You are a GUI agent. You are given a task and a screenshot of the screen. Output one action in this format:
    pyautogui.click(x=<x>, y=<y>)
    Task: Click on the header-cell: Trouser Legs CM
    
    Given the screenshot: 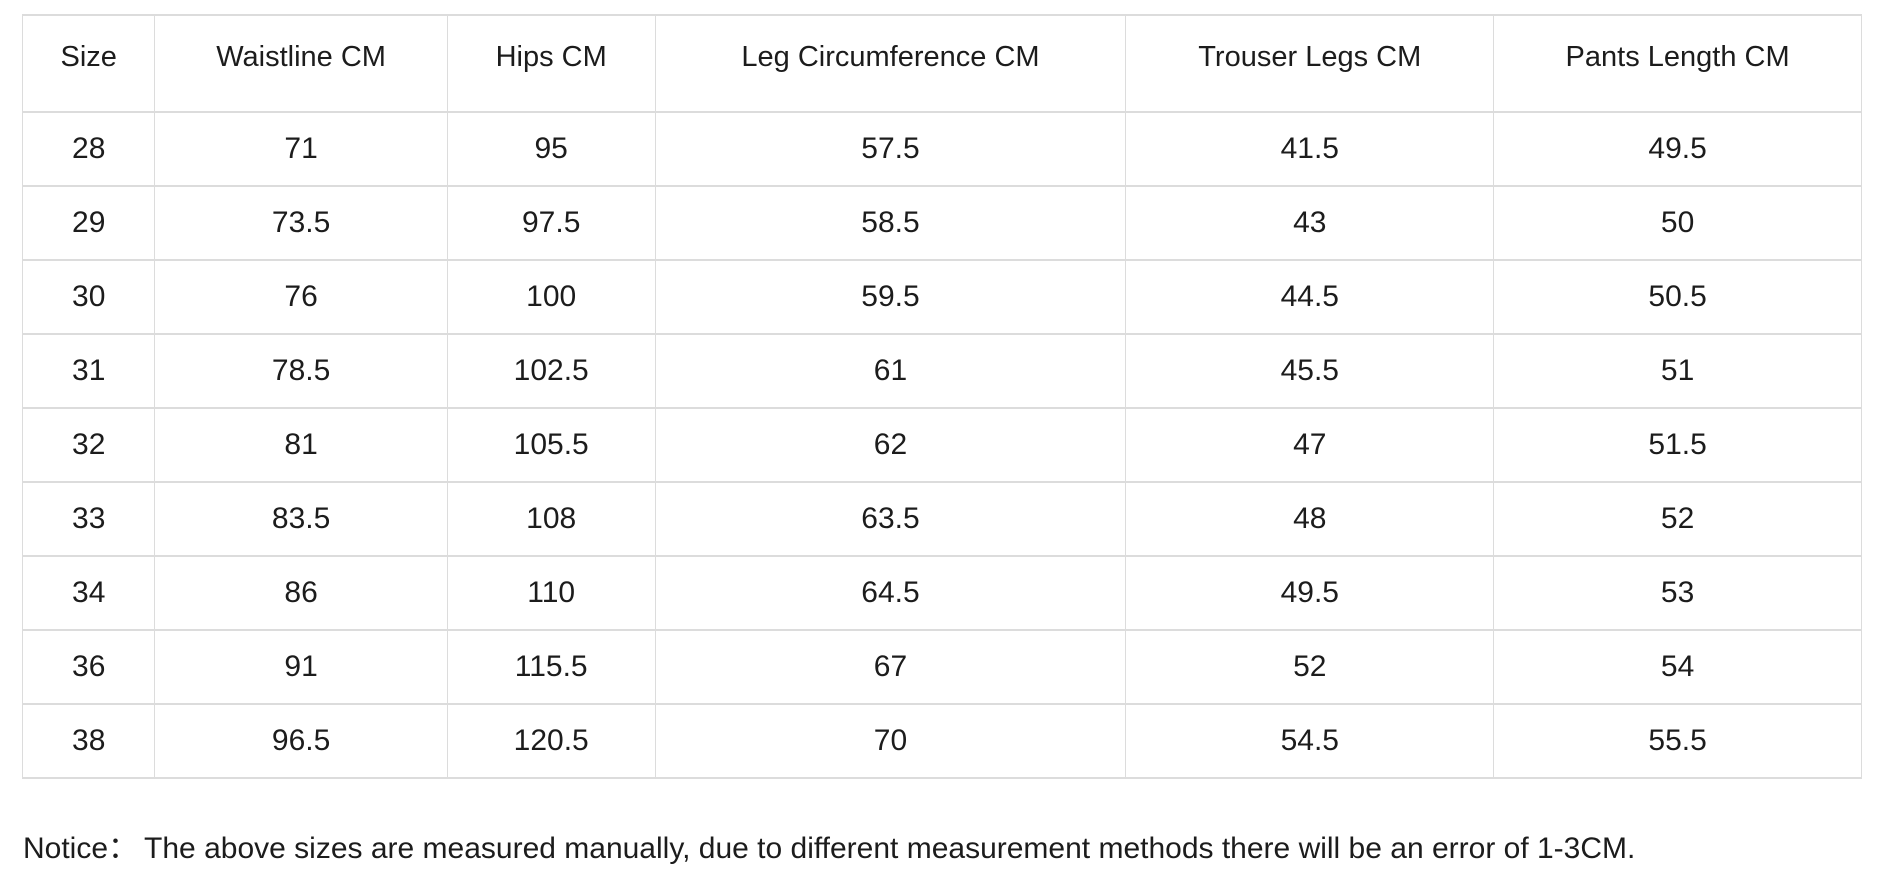 What is the action you would take?
    pyautogui.click(x=1310, y=63)
    